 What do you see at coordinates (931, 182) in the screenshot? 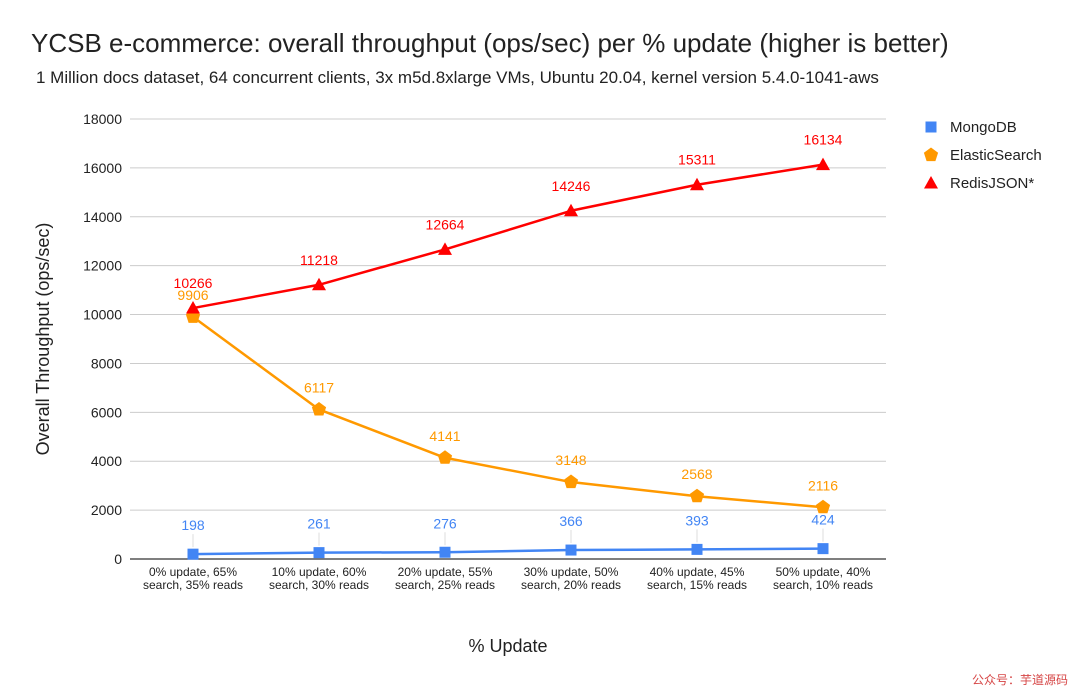
I see `legend-marker-redisjson` at bounding box center [931, 182].